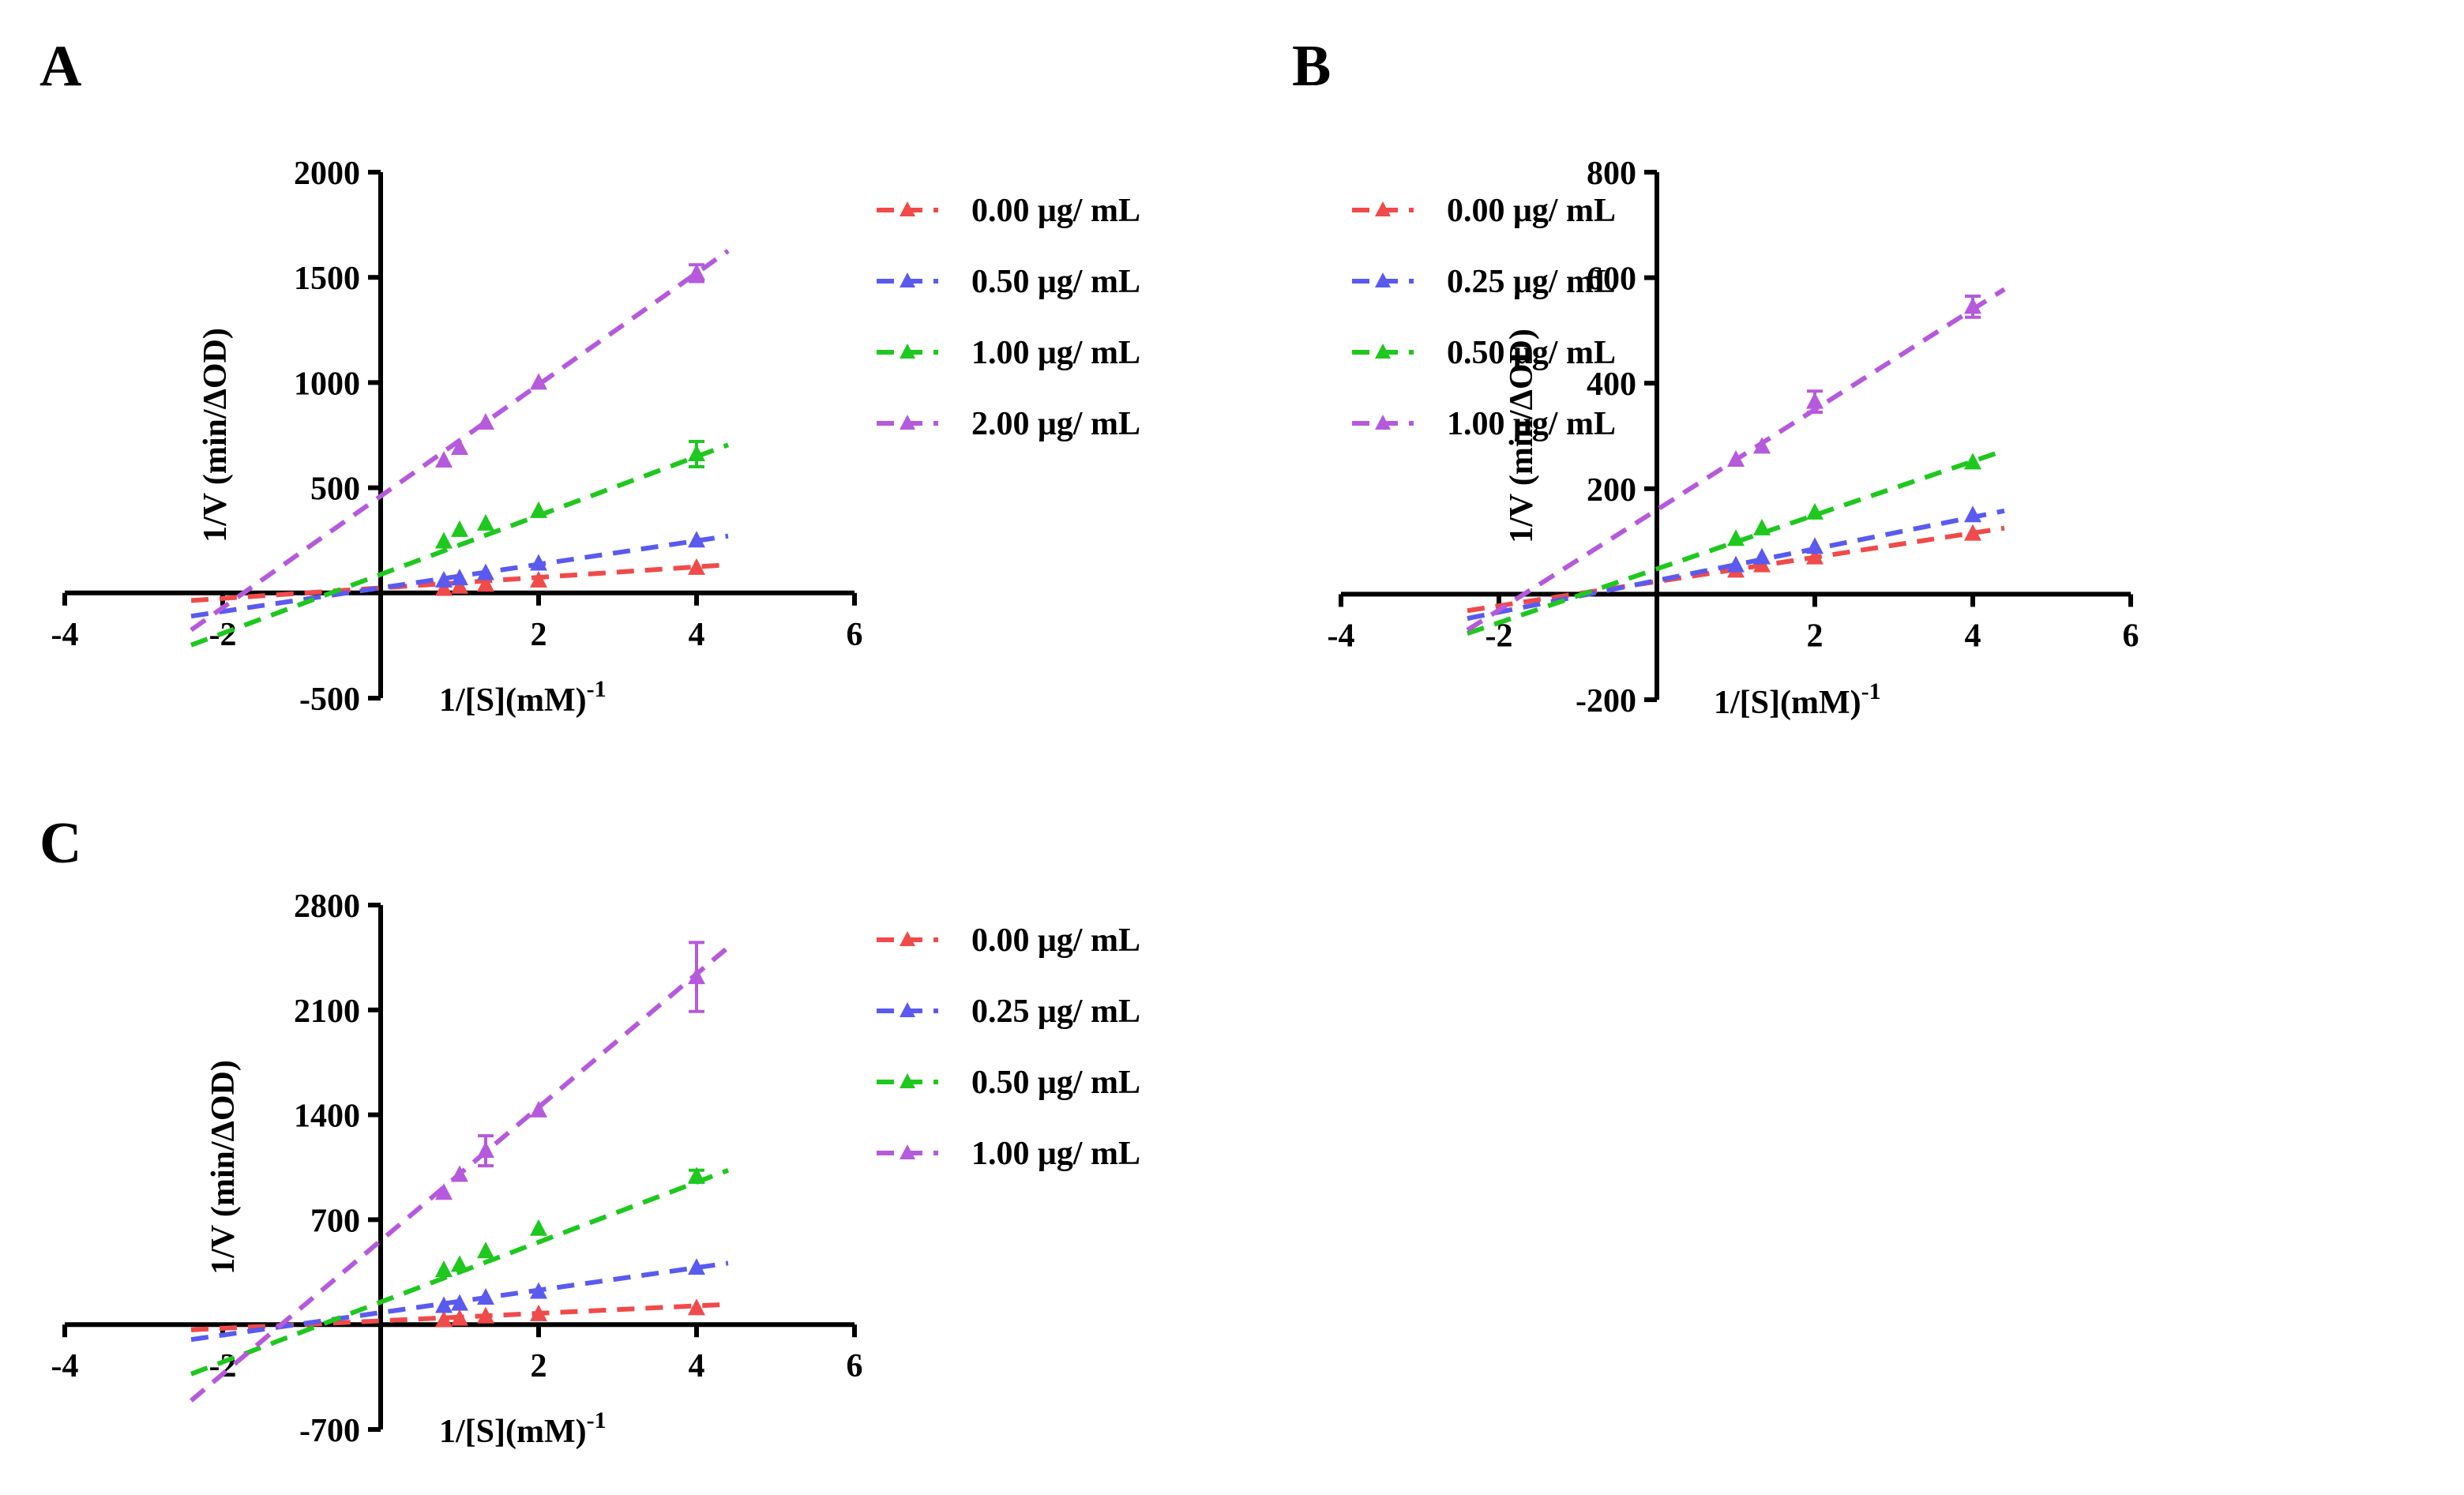 The image size is (2464, 1495). What do you see at coordinates (1611, 174) in the screenshot?
I see `y-tick-label: 800` at bounding box center [1611, 174].